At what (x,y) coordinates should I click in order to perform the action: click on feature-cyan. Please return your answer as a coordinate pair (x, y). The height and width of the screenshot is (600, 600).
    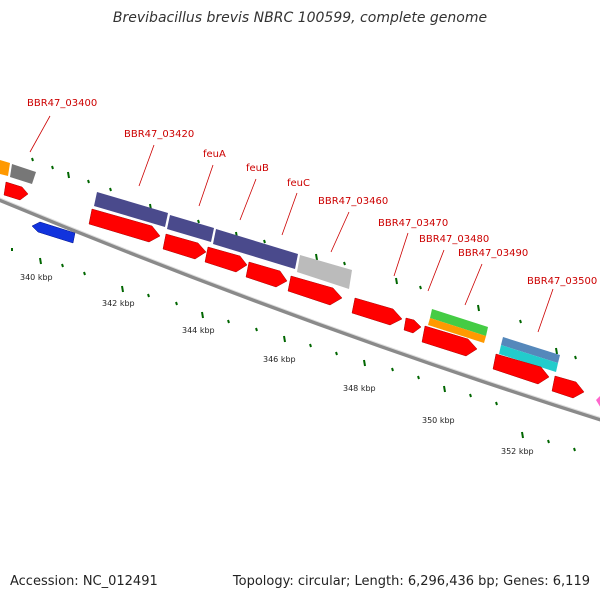
    Looking at the image, I should click on (528, 358).